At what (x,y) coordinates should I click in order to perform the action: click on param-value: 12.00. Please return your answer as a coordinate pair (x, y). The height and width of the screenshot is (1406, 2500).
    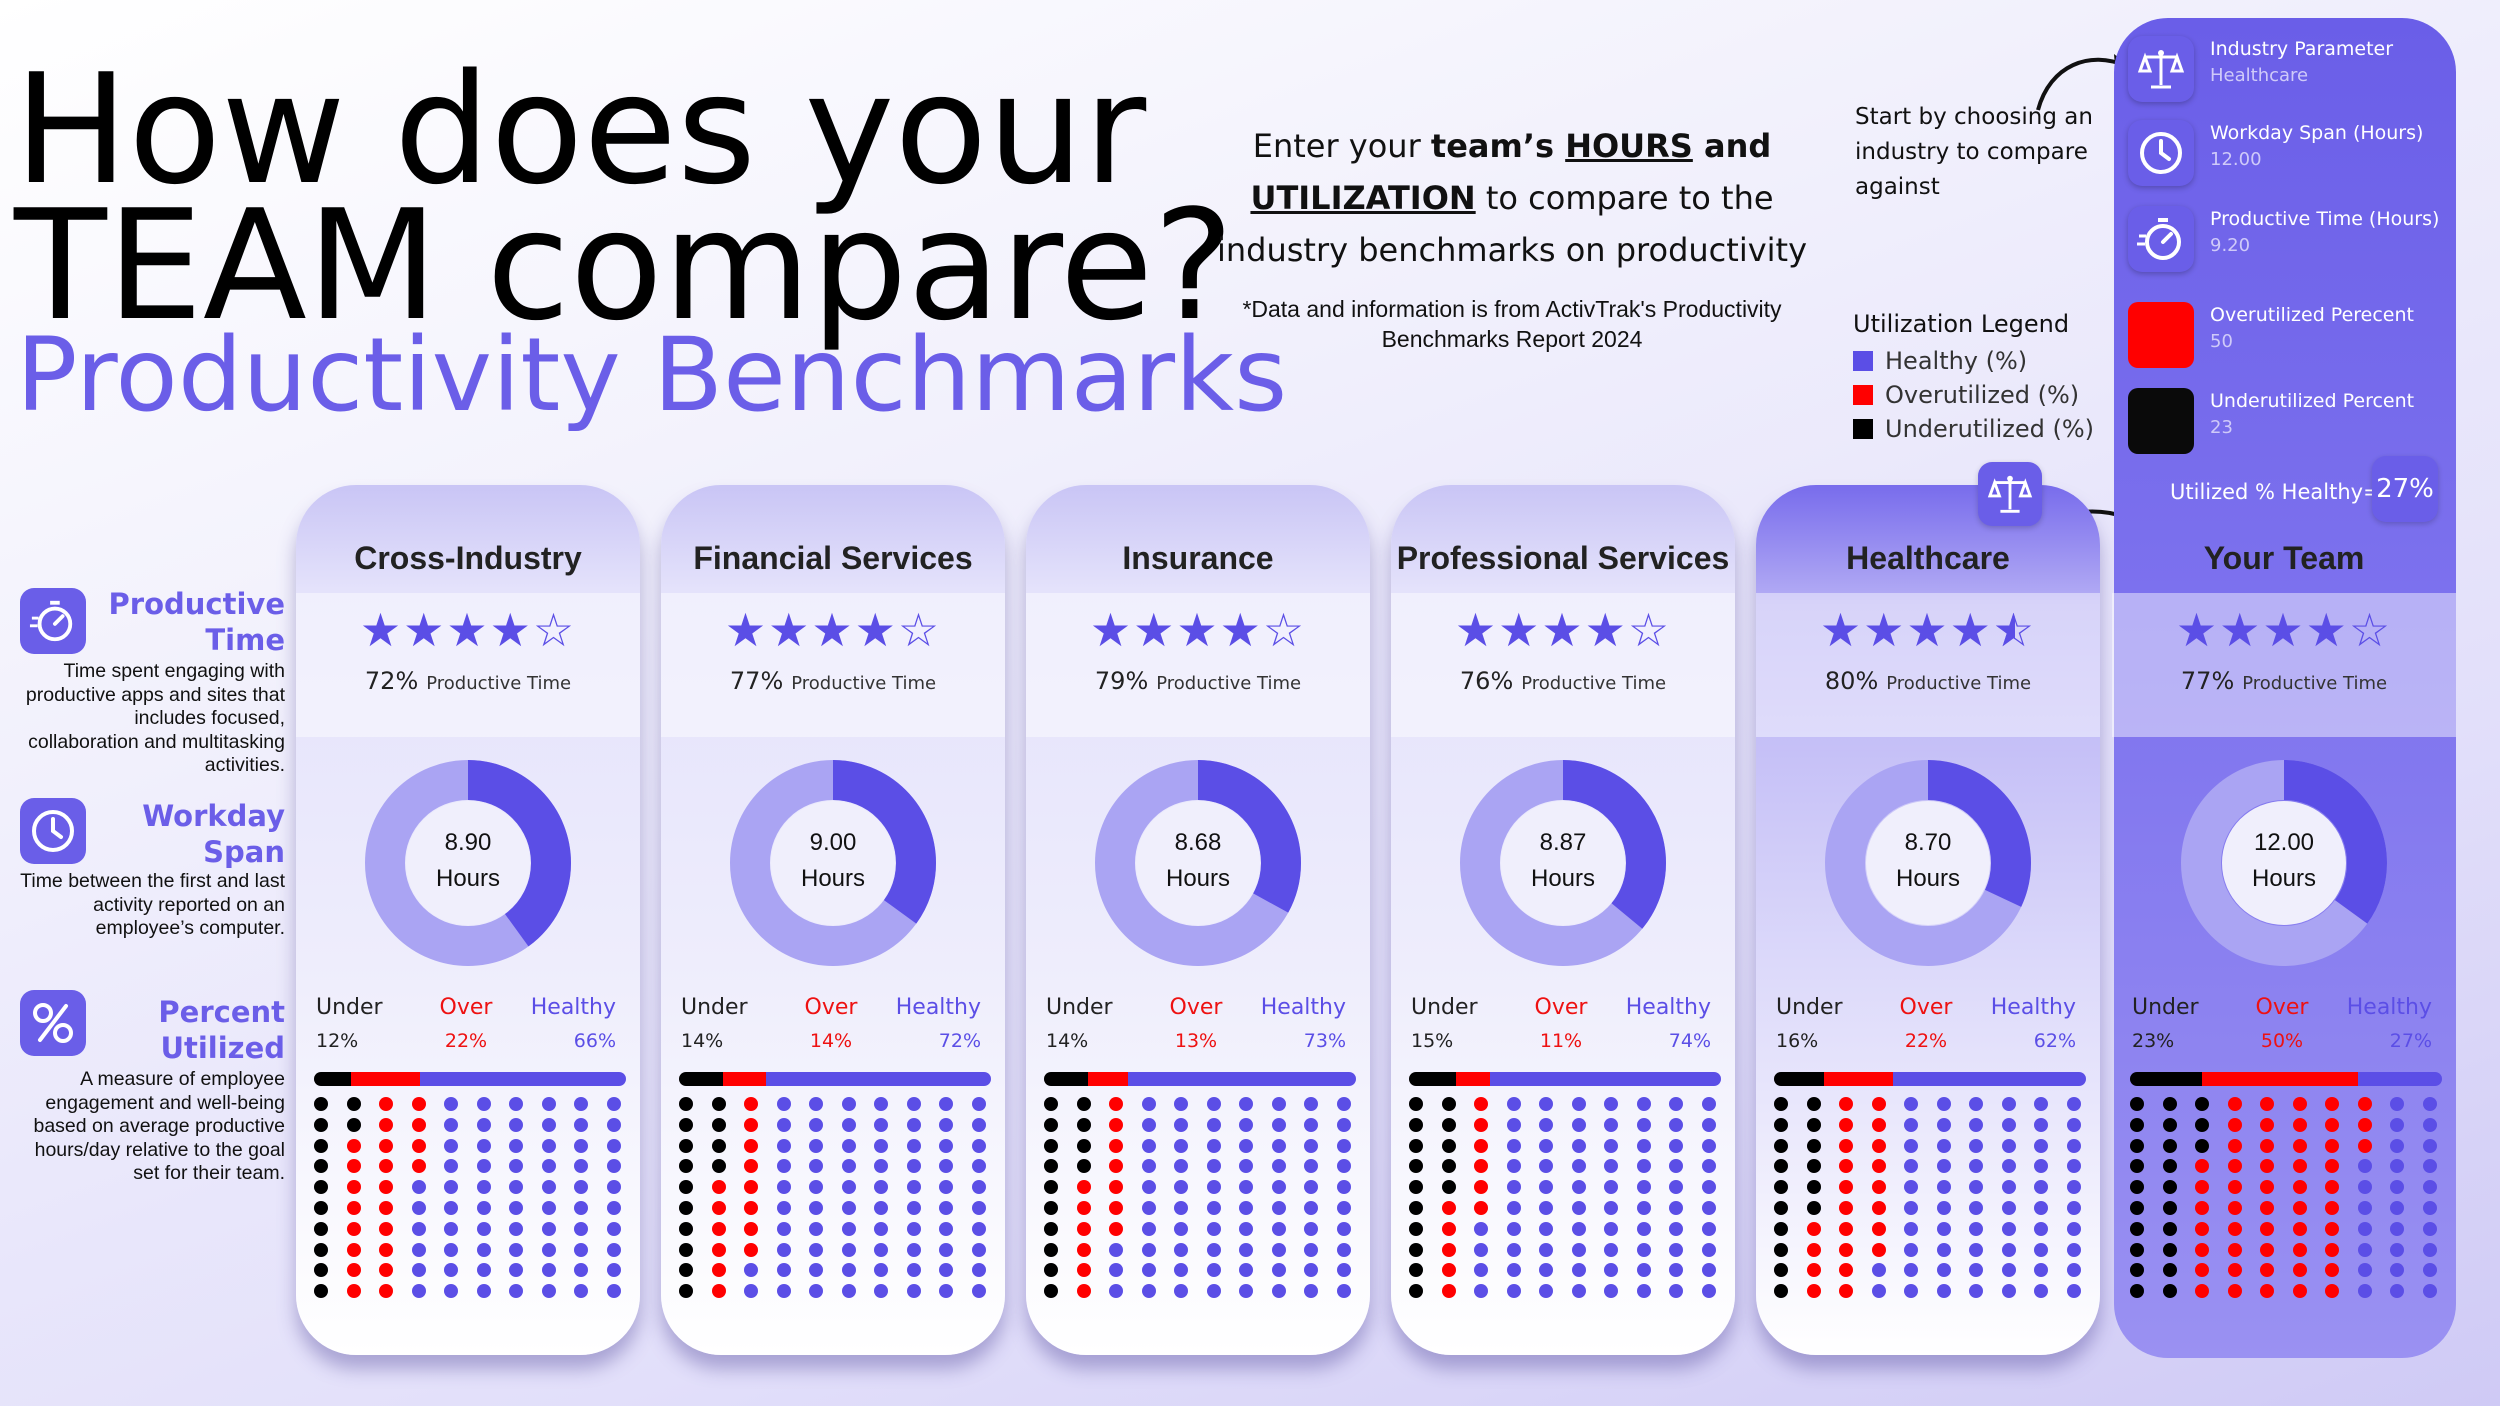
    Looking at the image, I should click on (2236, 159).